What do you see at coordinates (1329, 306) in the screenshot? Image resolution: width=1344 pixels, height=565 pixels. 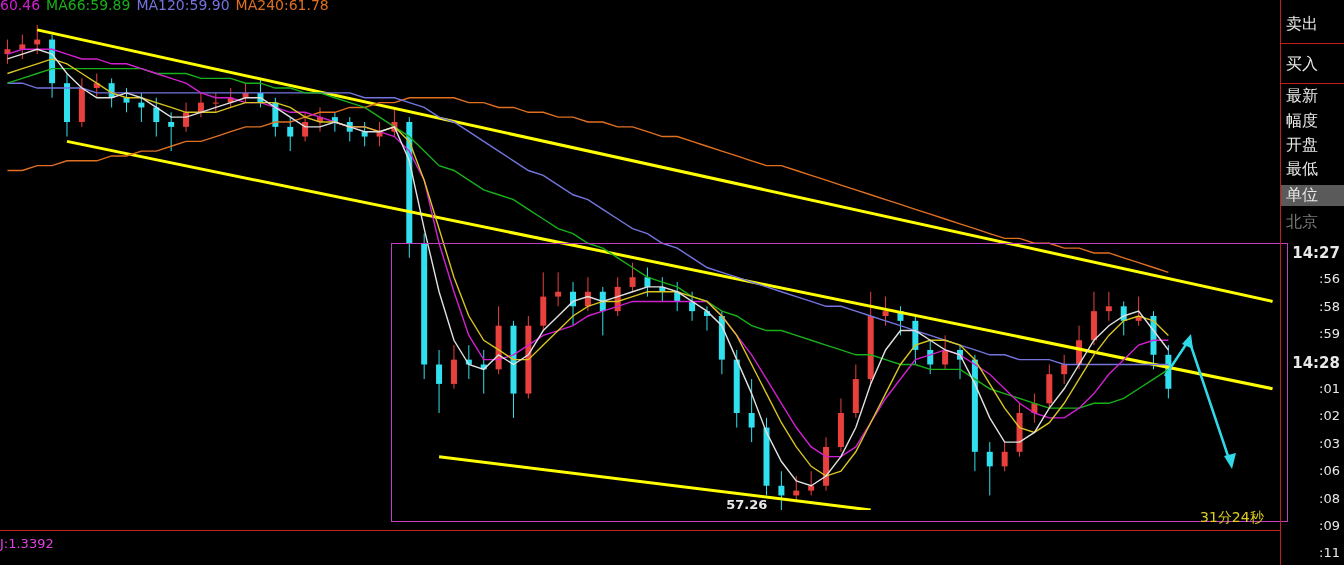 I see `text: :58` at bounding box center [1329, 306].